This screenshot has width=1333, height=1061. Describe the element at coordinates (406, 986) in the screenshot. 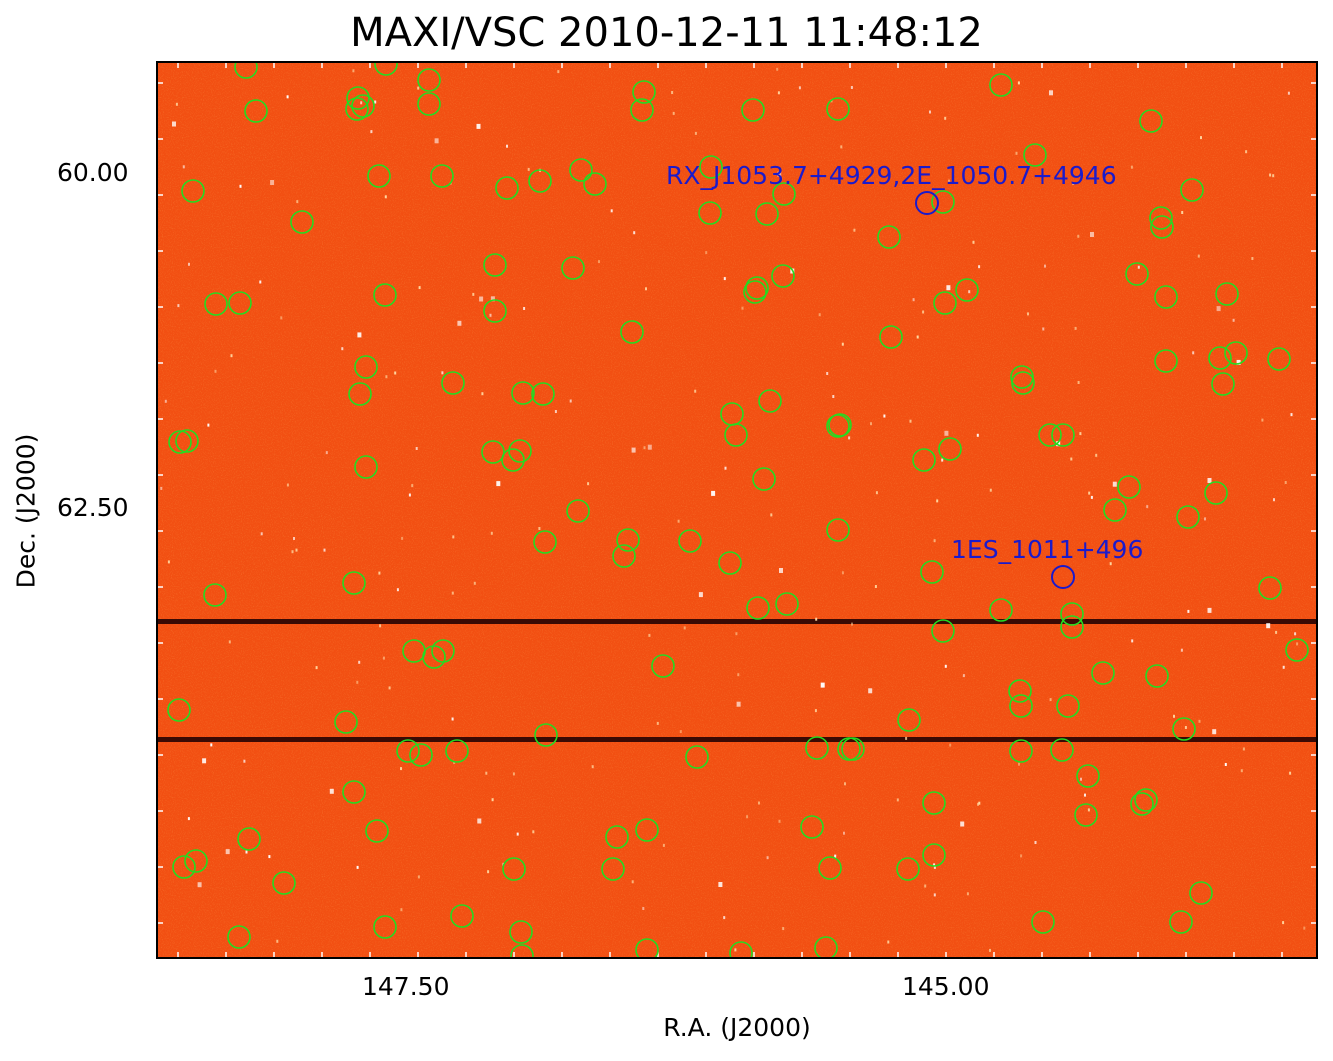

I see `x-tick-label: 147.50` at that location.